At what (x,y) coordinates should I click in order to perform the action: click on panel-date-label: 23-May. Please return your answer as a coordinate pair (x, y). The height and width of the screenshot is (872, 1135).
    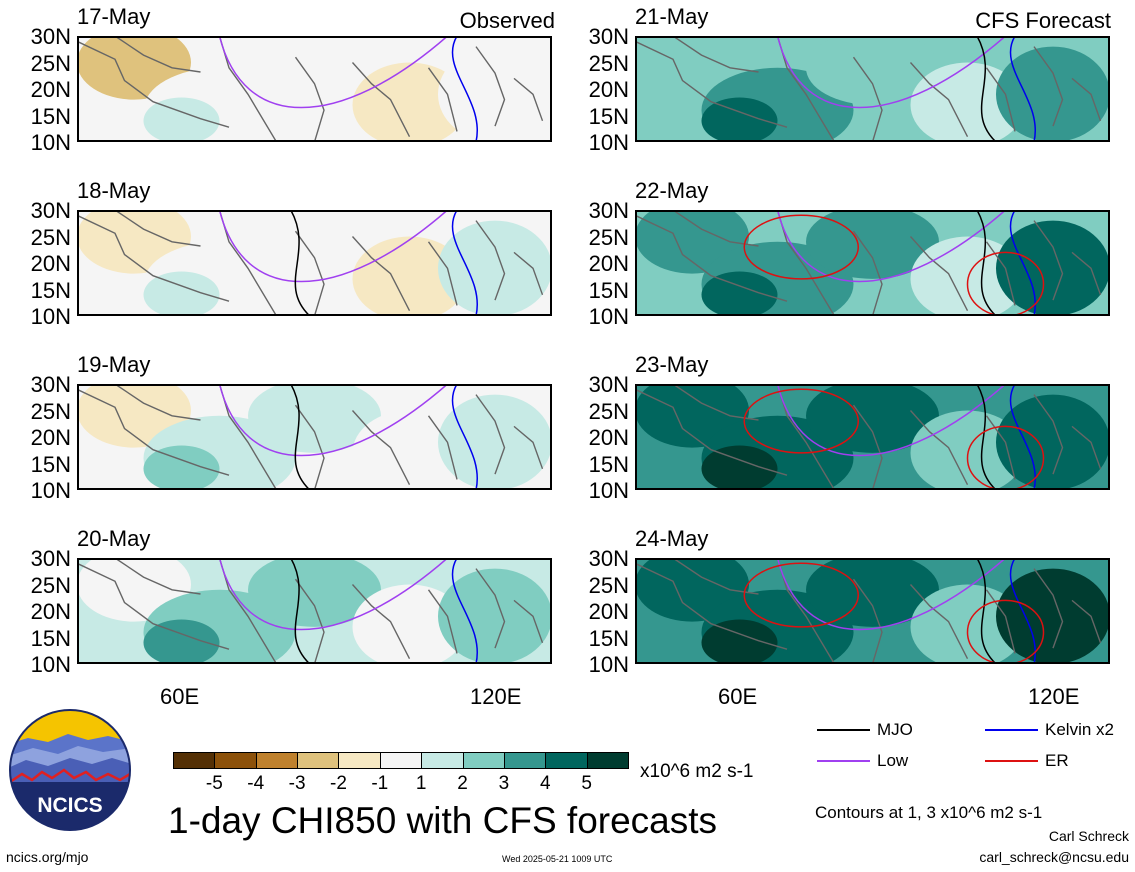
    Looking at the image, I should click on (672, 364).